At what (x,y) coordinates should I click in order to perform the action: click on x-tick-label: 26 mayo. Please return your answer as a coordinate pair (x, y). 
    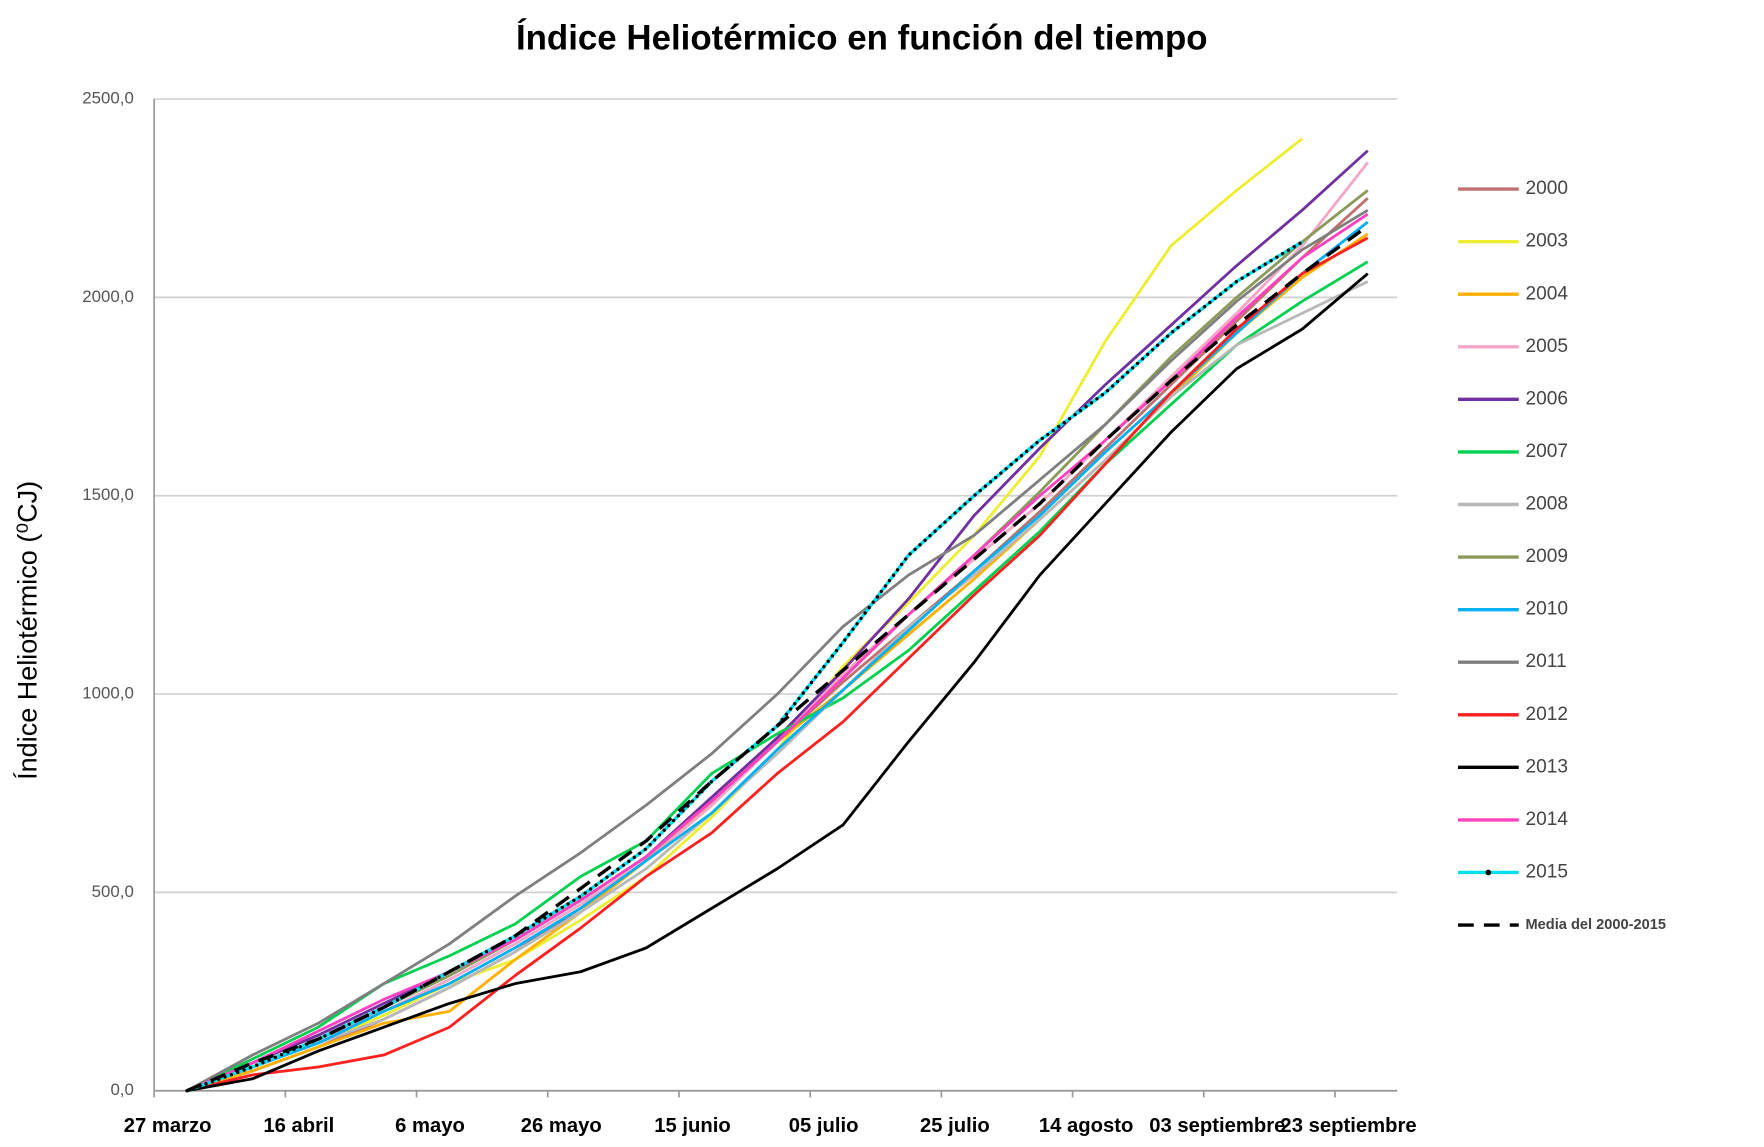
    Looking at the image, I should click on (561, 1126).